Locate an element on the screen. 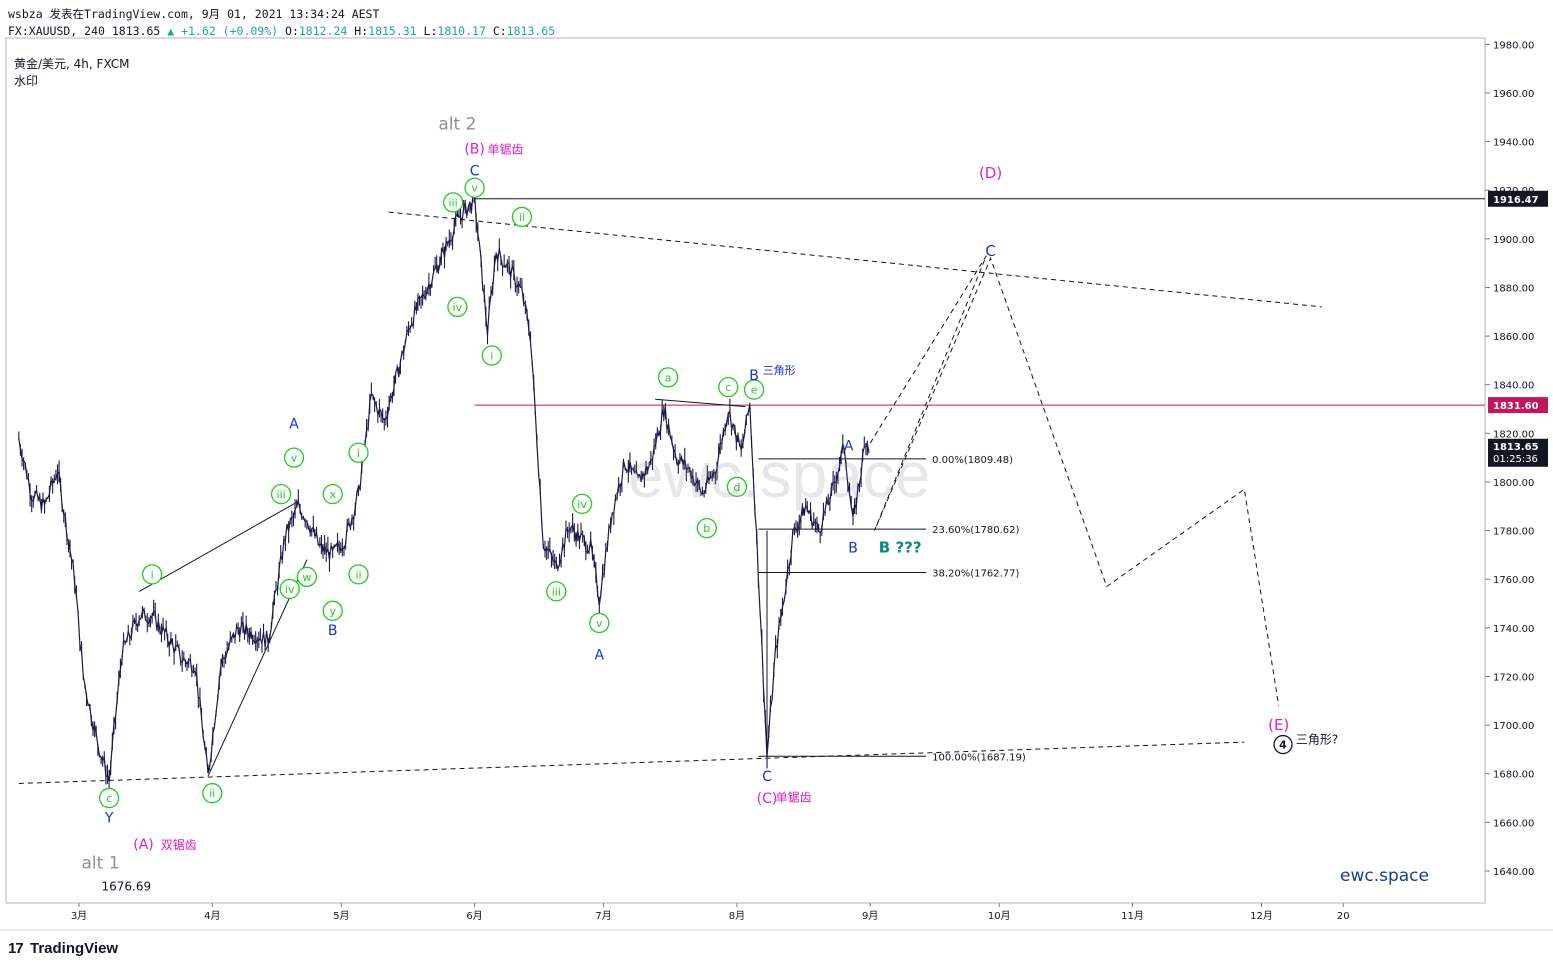 Image resolution: width=1553 pixels, height=969 pixels. wave-label-iv: iv is located at coordinates (458, 307).